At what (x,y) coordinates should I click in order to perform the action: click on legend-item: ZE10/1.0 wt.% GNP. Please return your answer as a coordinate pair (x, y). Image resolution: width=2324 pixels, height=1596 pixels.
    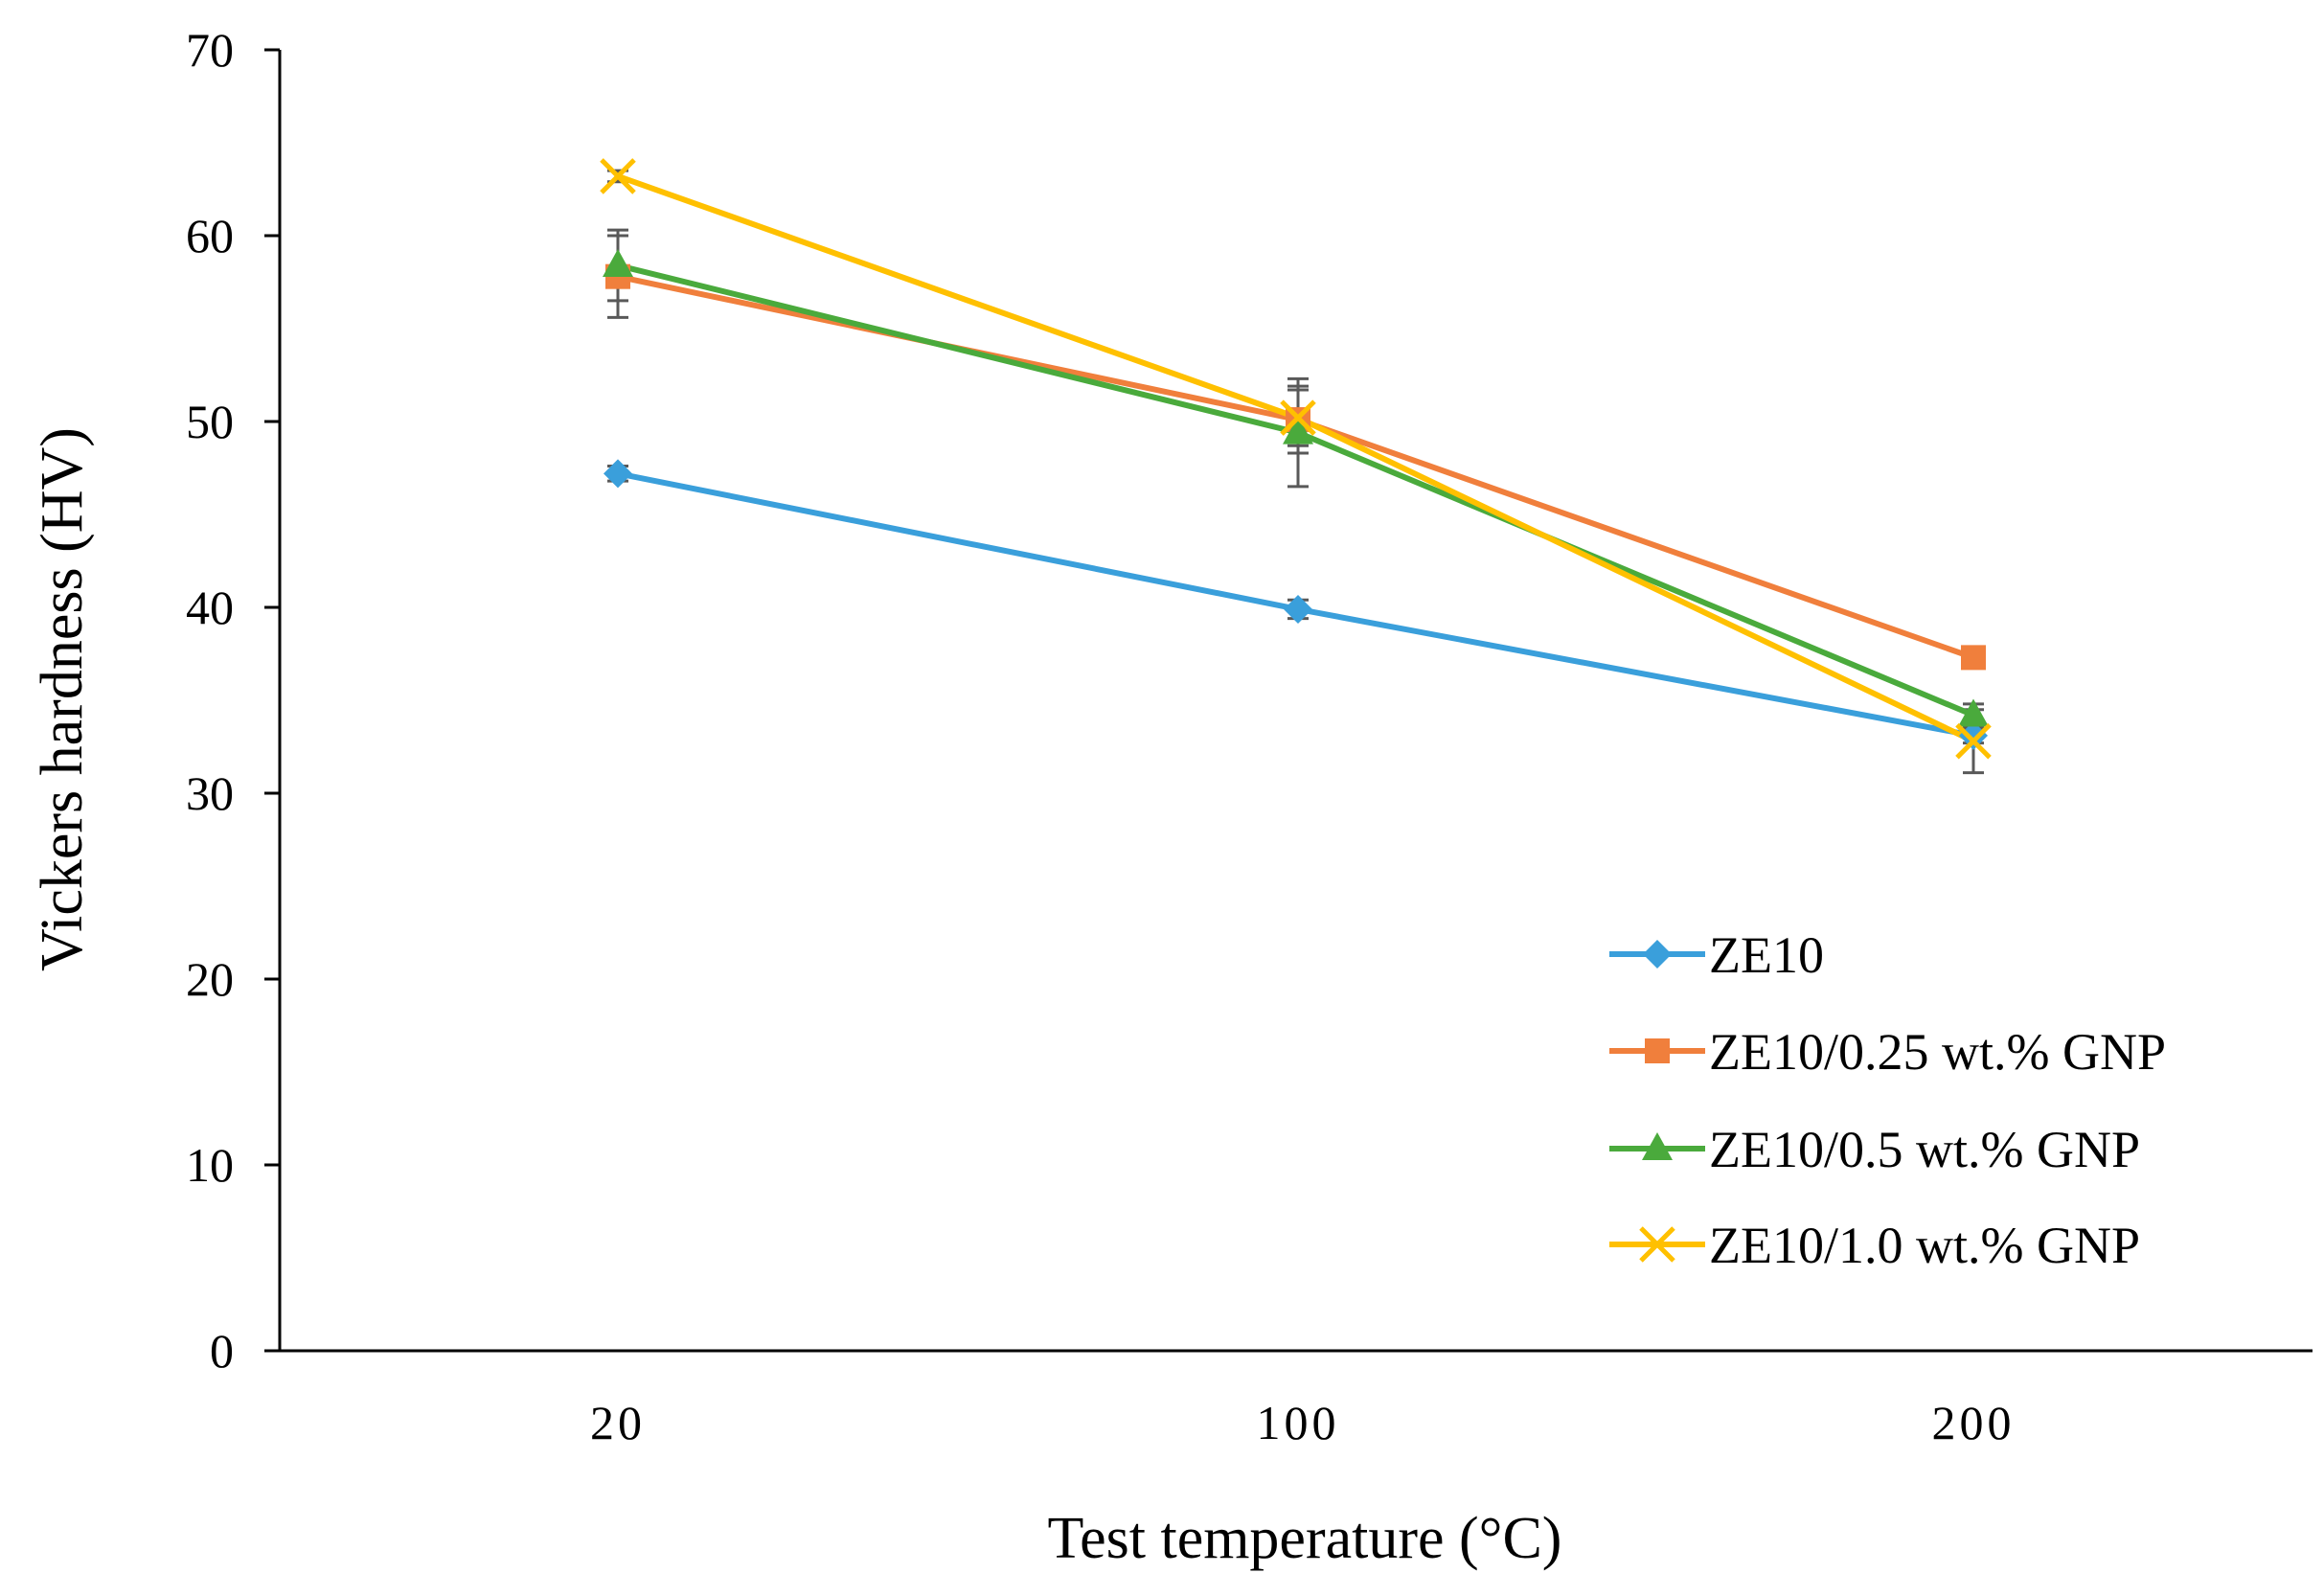
    Looking at the image, I should click on (1874, 1245).